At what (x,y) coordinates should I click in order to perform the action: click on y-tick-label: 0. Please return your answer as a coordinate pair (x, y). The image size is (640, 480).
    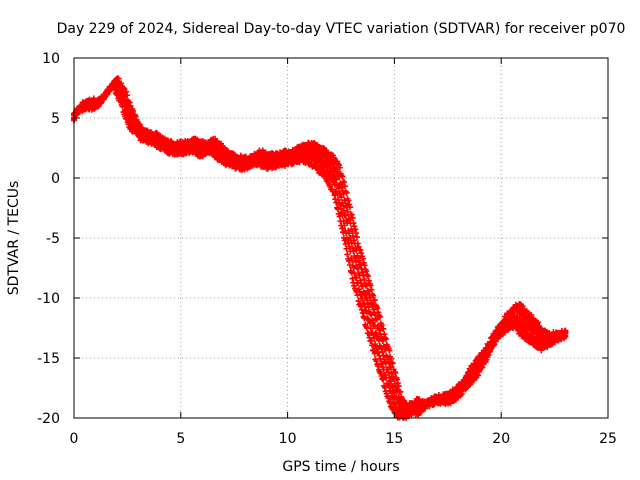
    Looking at the image, I should click on (55, 179).